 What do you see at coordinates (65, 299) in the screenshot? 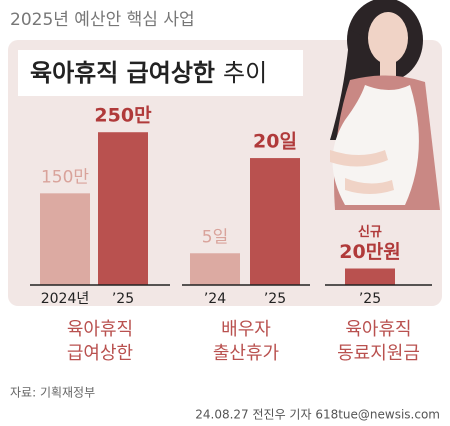
I see `x-tick-label: 2024년` at bounding box center [65, 299].